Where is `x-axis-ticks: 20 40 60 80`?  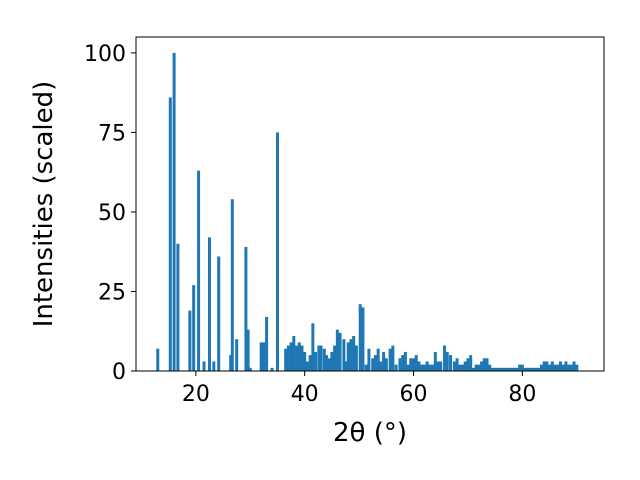 x-axis-ticks: 20 40 60 80 is located at coordinates (359, 389).